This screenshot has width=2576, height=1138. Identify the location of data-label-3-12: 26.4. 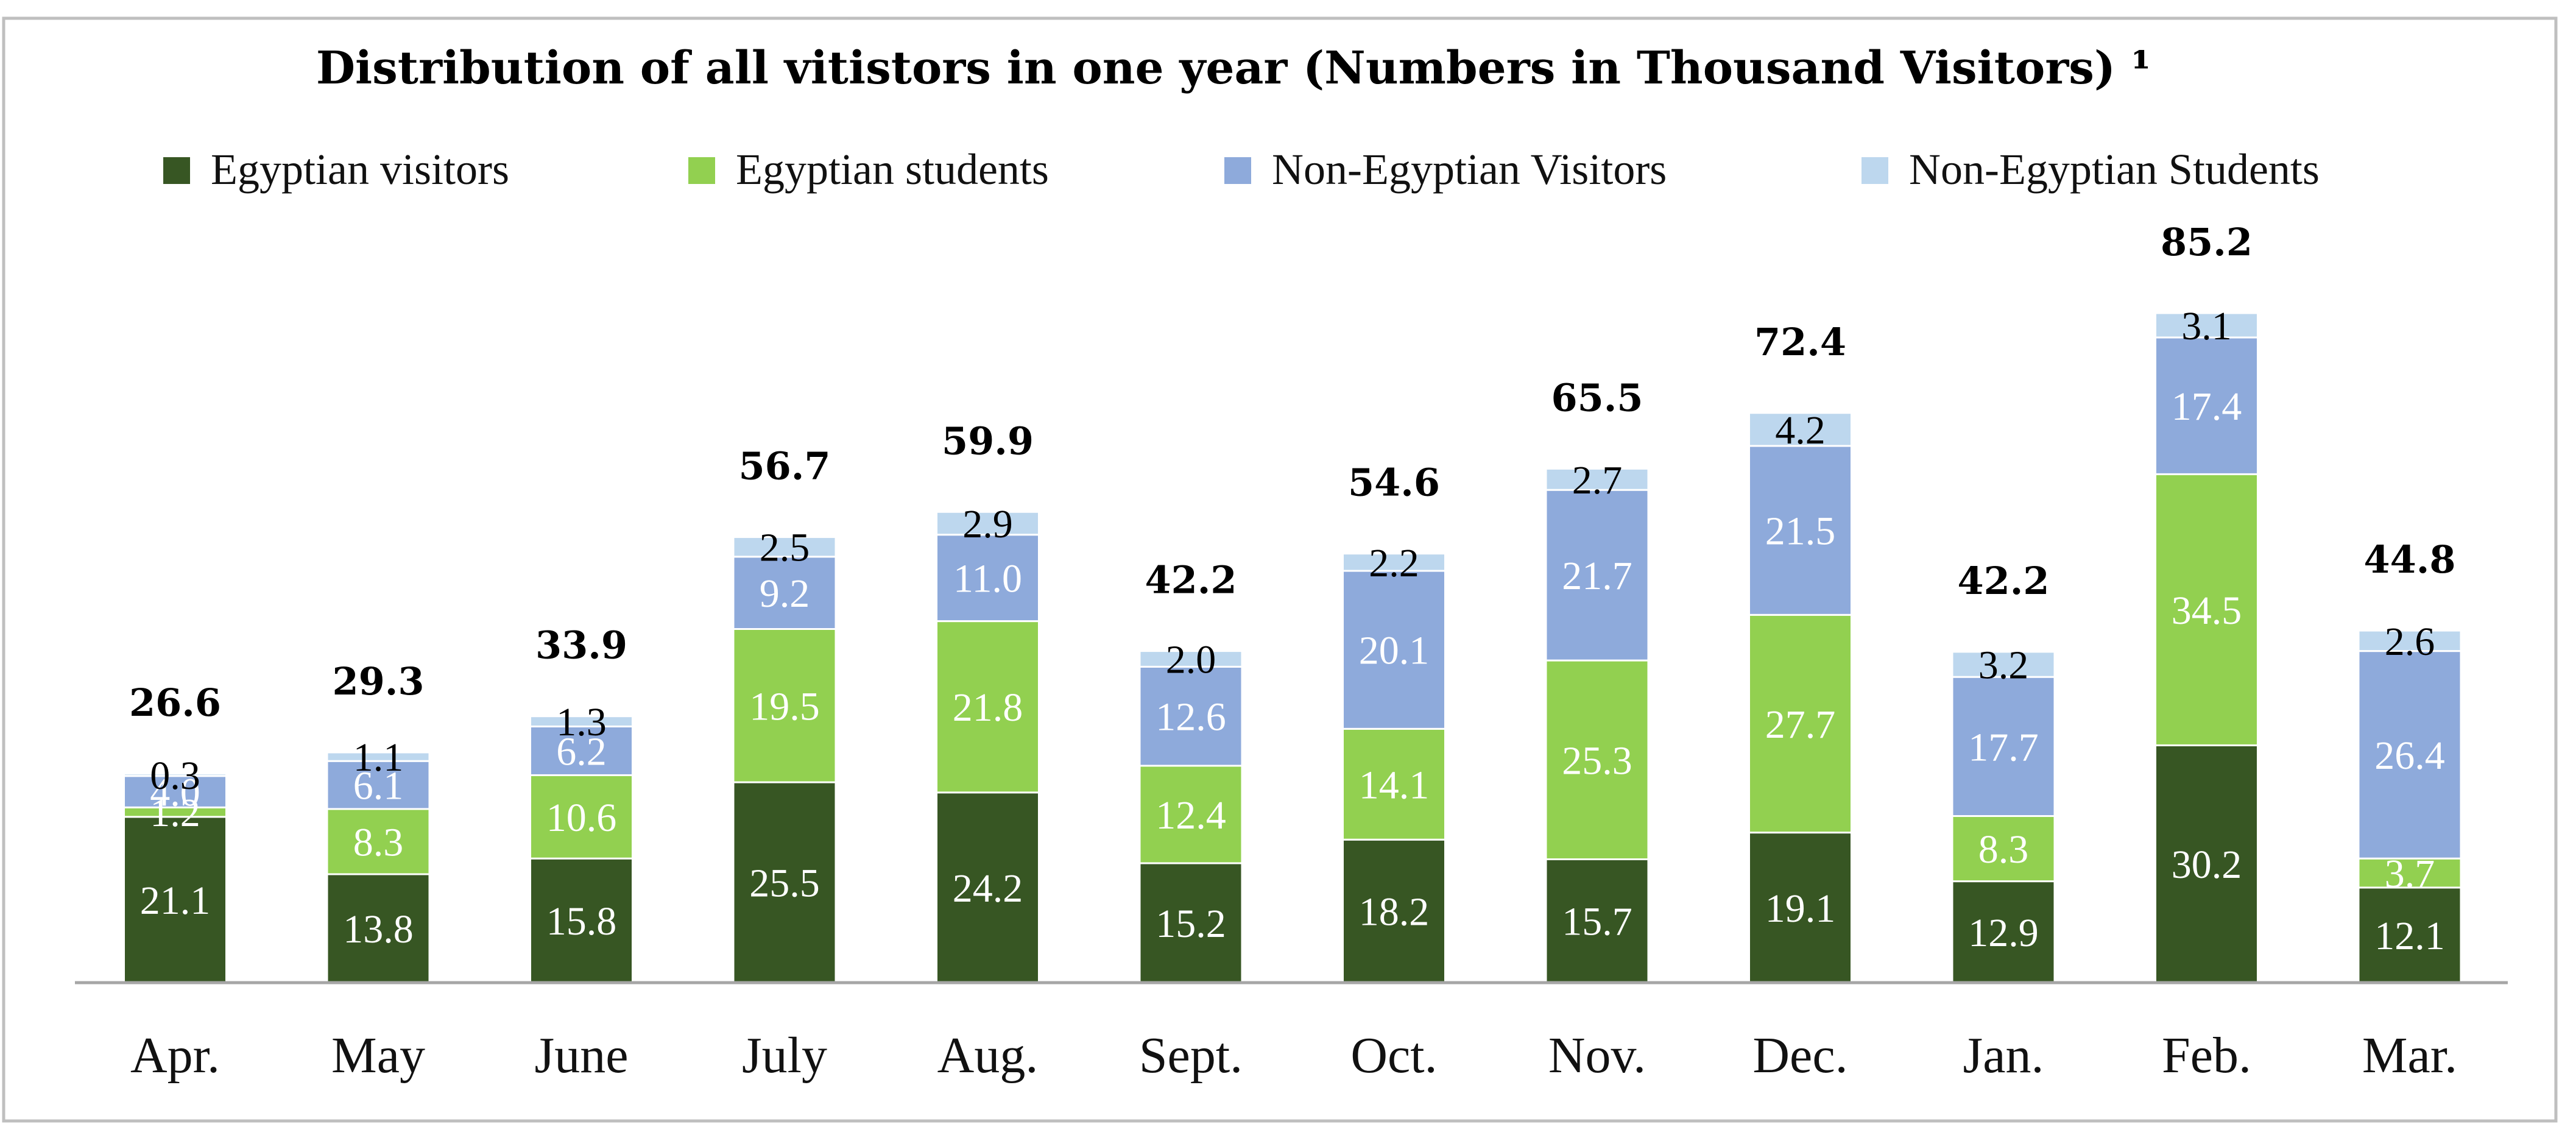
(2409, 755).